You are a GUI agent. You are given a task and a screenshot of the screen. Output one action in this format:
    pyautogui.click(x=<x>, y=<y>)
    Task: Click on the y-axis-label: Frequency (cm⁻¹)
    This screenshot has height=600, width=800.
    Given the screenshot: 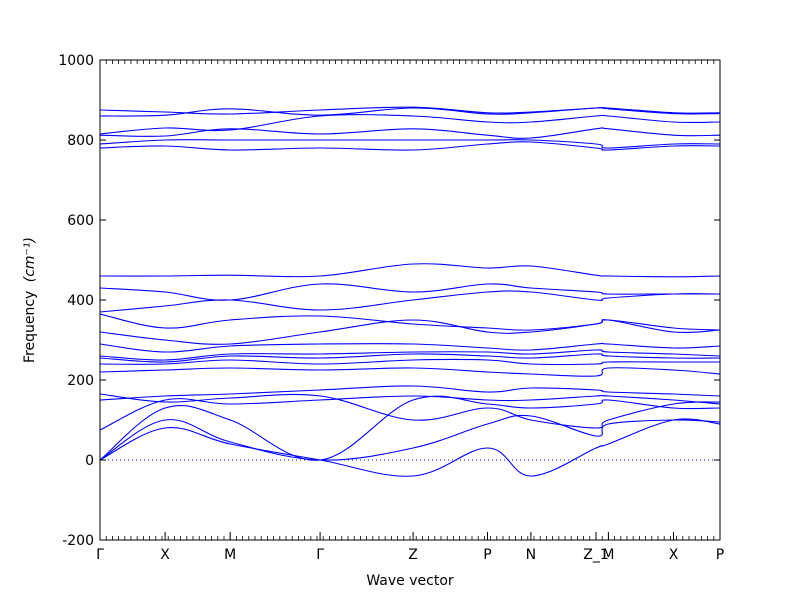 What is the action you would take?
    pyautogui.click(x=30, y=300)
    